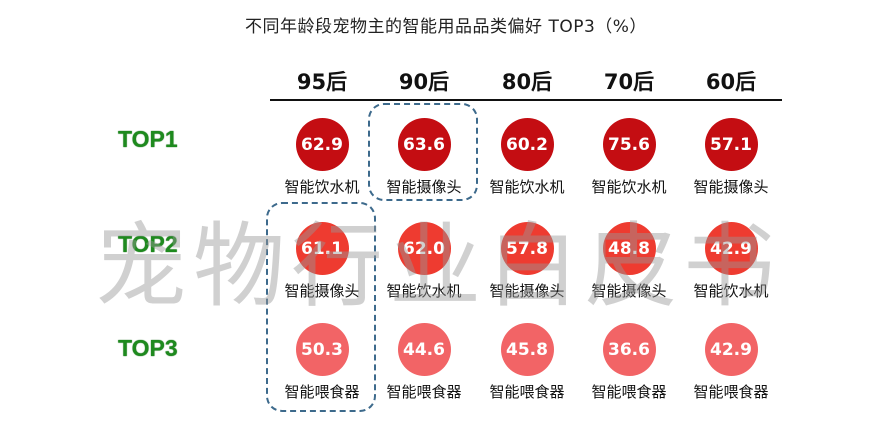  I want to click on cell-top3-95: 50.3 智能喂食器, so click(322, 362).